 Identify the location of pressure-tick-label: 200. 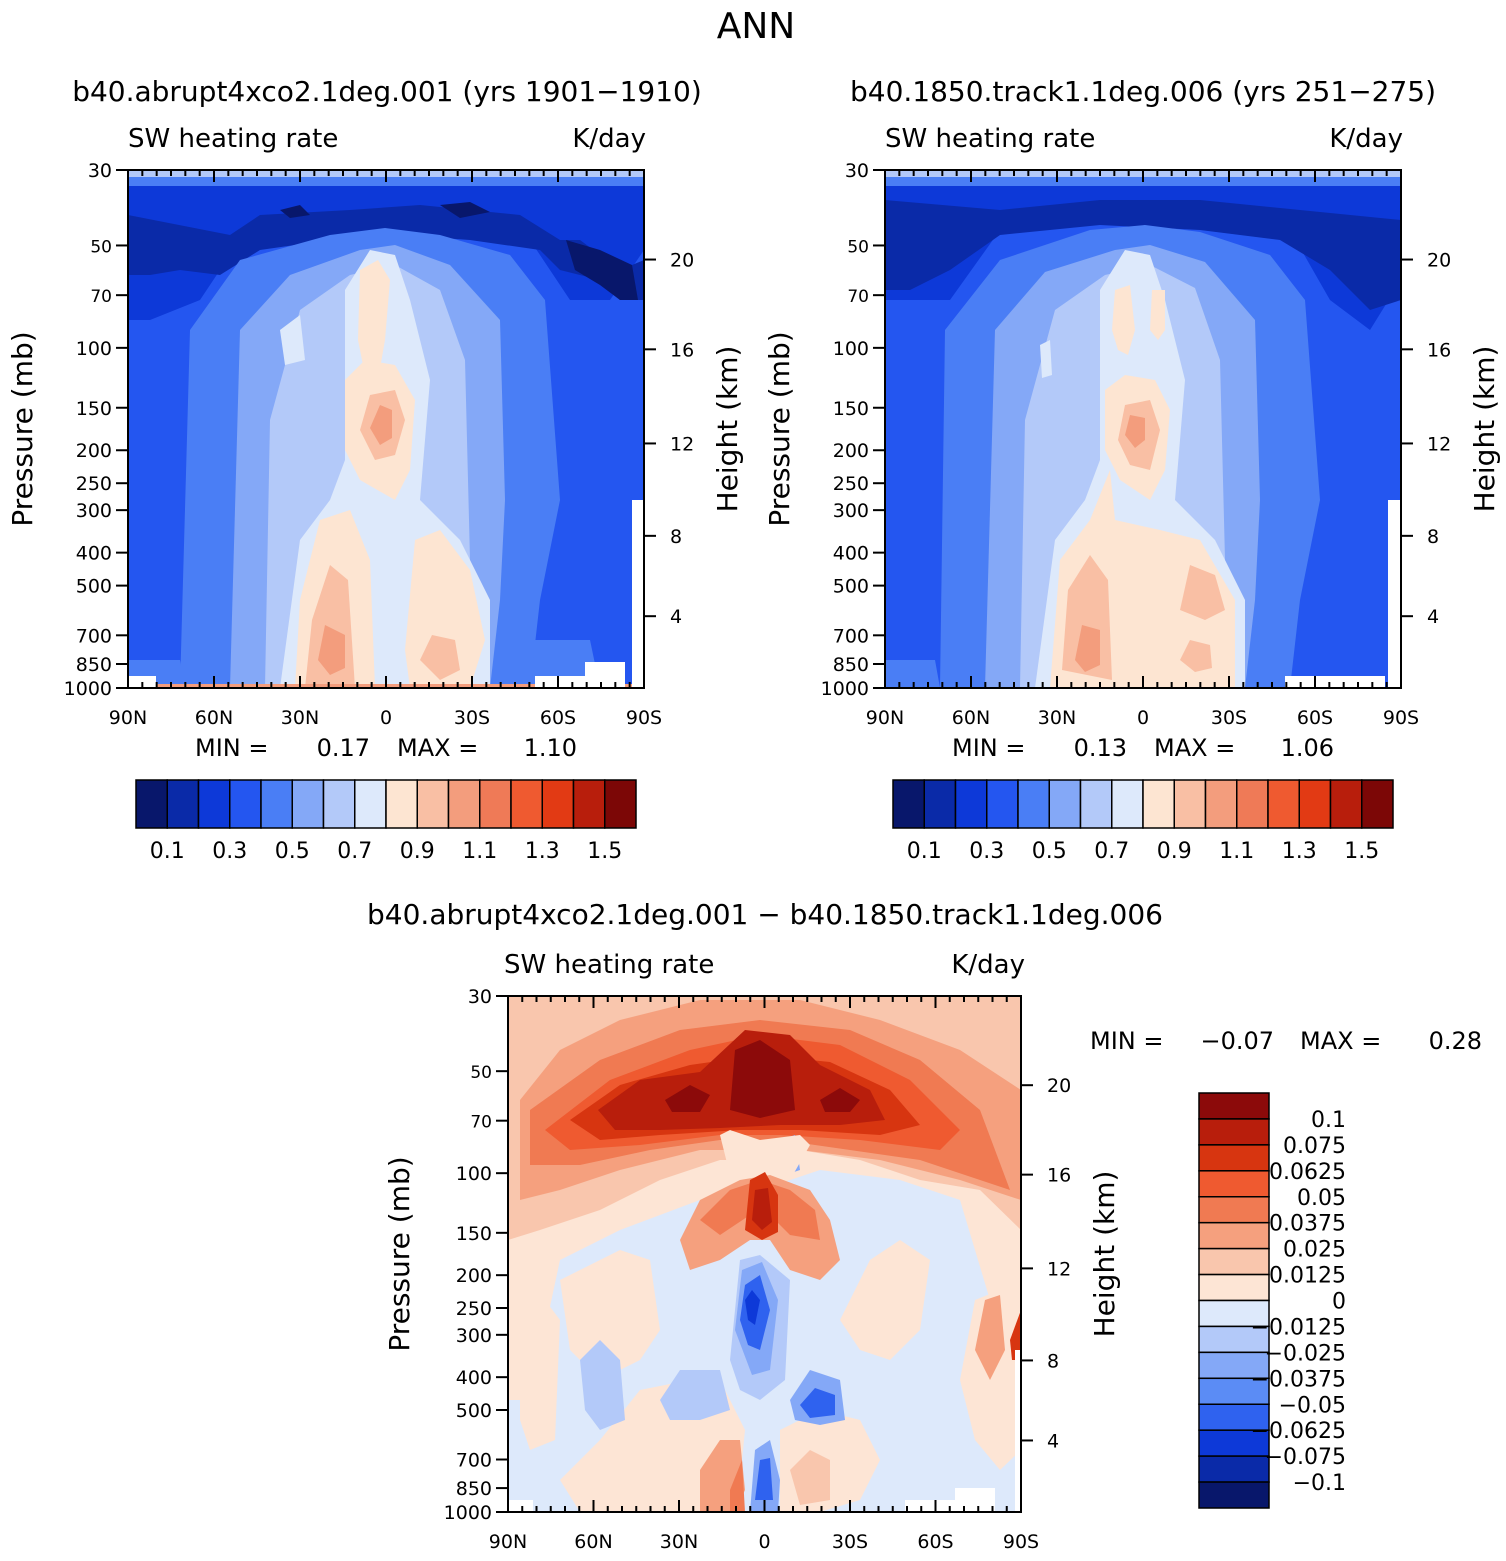
(474, 1276).